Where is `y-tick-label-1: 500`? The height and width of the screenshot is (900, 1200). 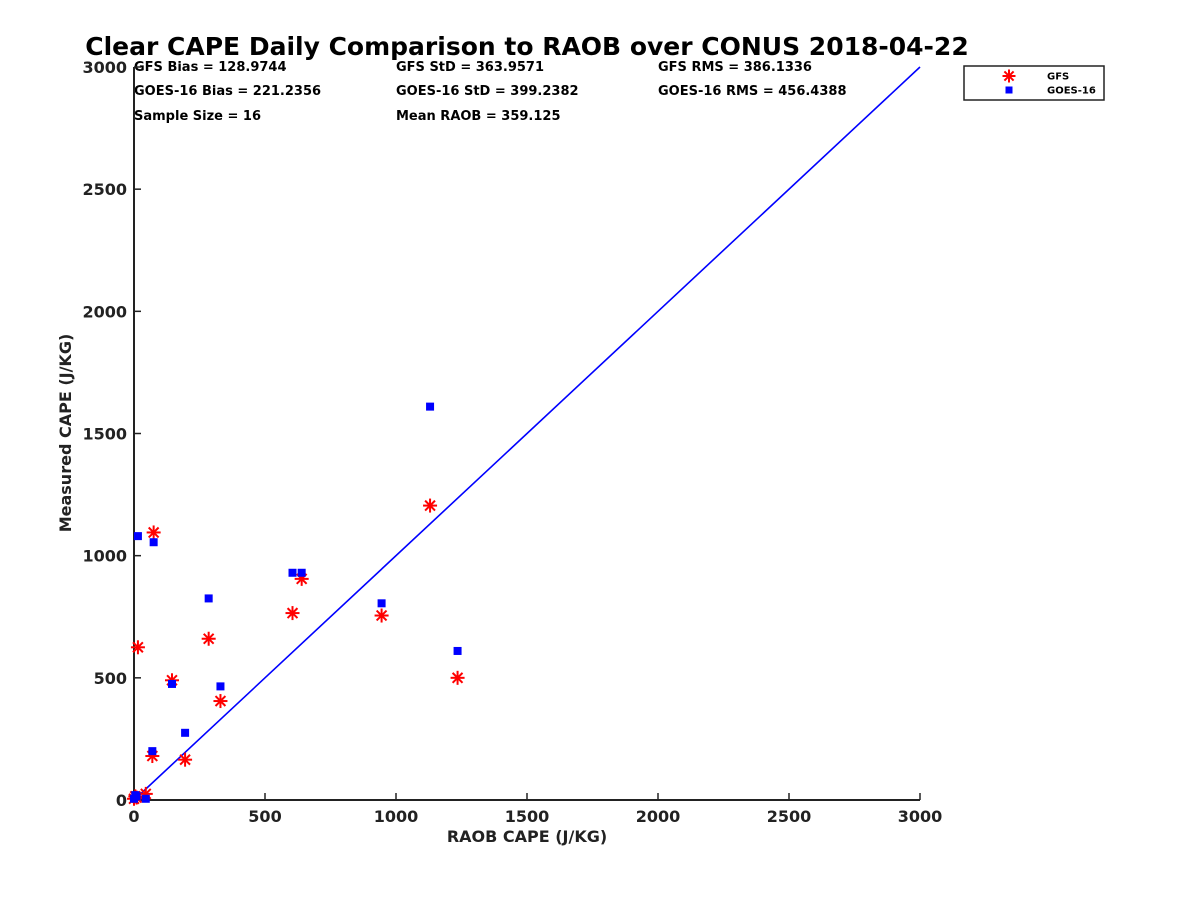
y-tick-label-1: 500 is located at coordinates (110, 678).